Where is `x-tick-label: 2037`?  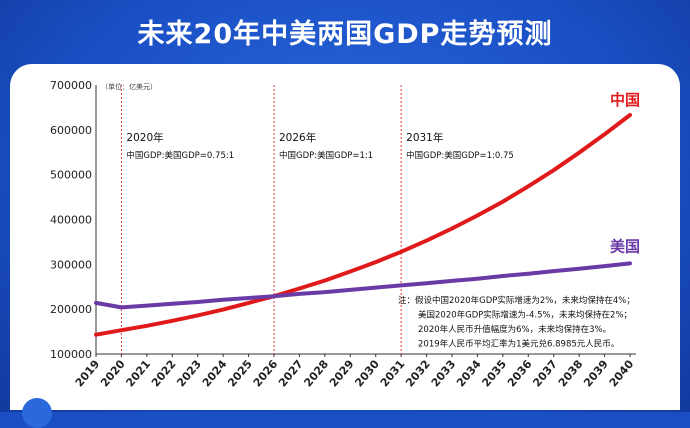
x-tick-label: 2037 is located at coordinates (545, 374).